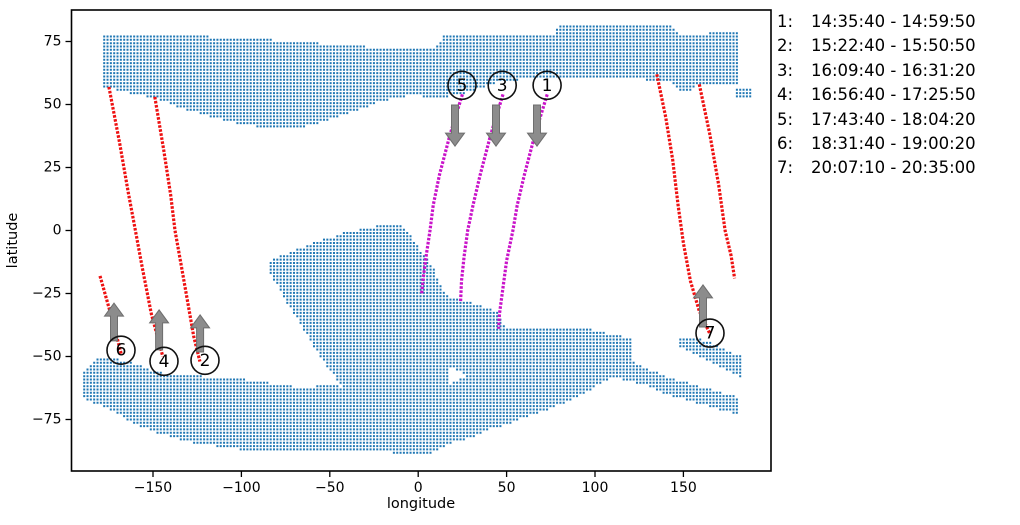 This screenshot has width=1020, height=525. I want to click on pass-4-marker-circle, so click(164, 361).